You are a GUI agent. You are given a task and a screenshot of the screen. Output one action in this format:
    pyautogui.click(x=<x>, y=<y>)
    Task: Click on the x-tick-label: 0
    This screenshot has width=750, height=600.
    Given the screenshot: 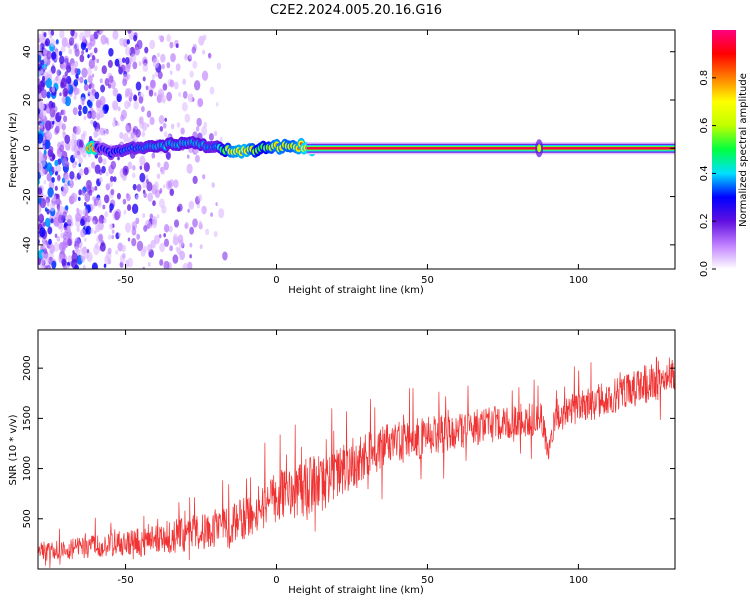 What is the action you would take?
    pyautogui.click(x=276, y=580)
    